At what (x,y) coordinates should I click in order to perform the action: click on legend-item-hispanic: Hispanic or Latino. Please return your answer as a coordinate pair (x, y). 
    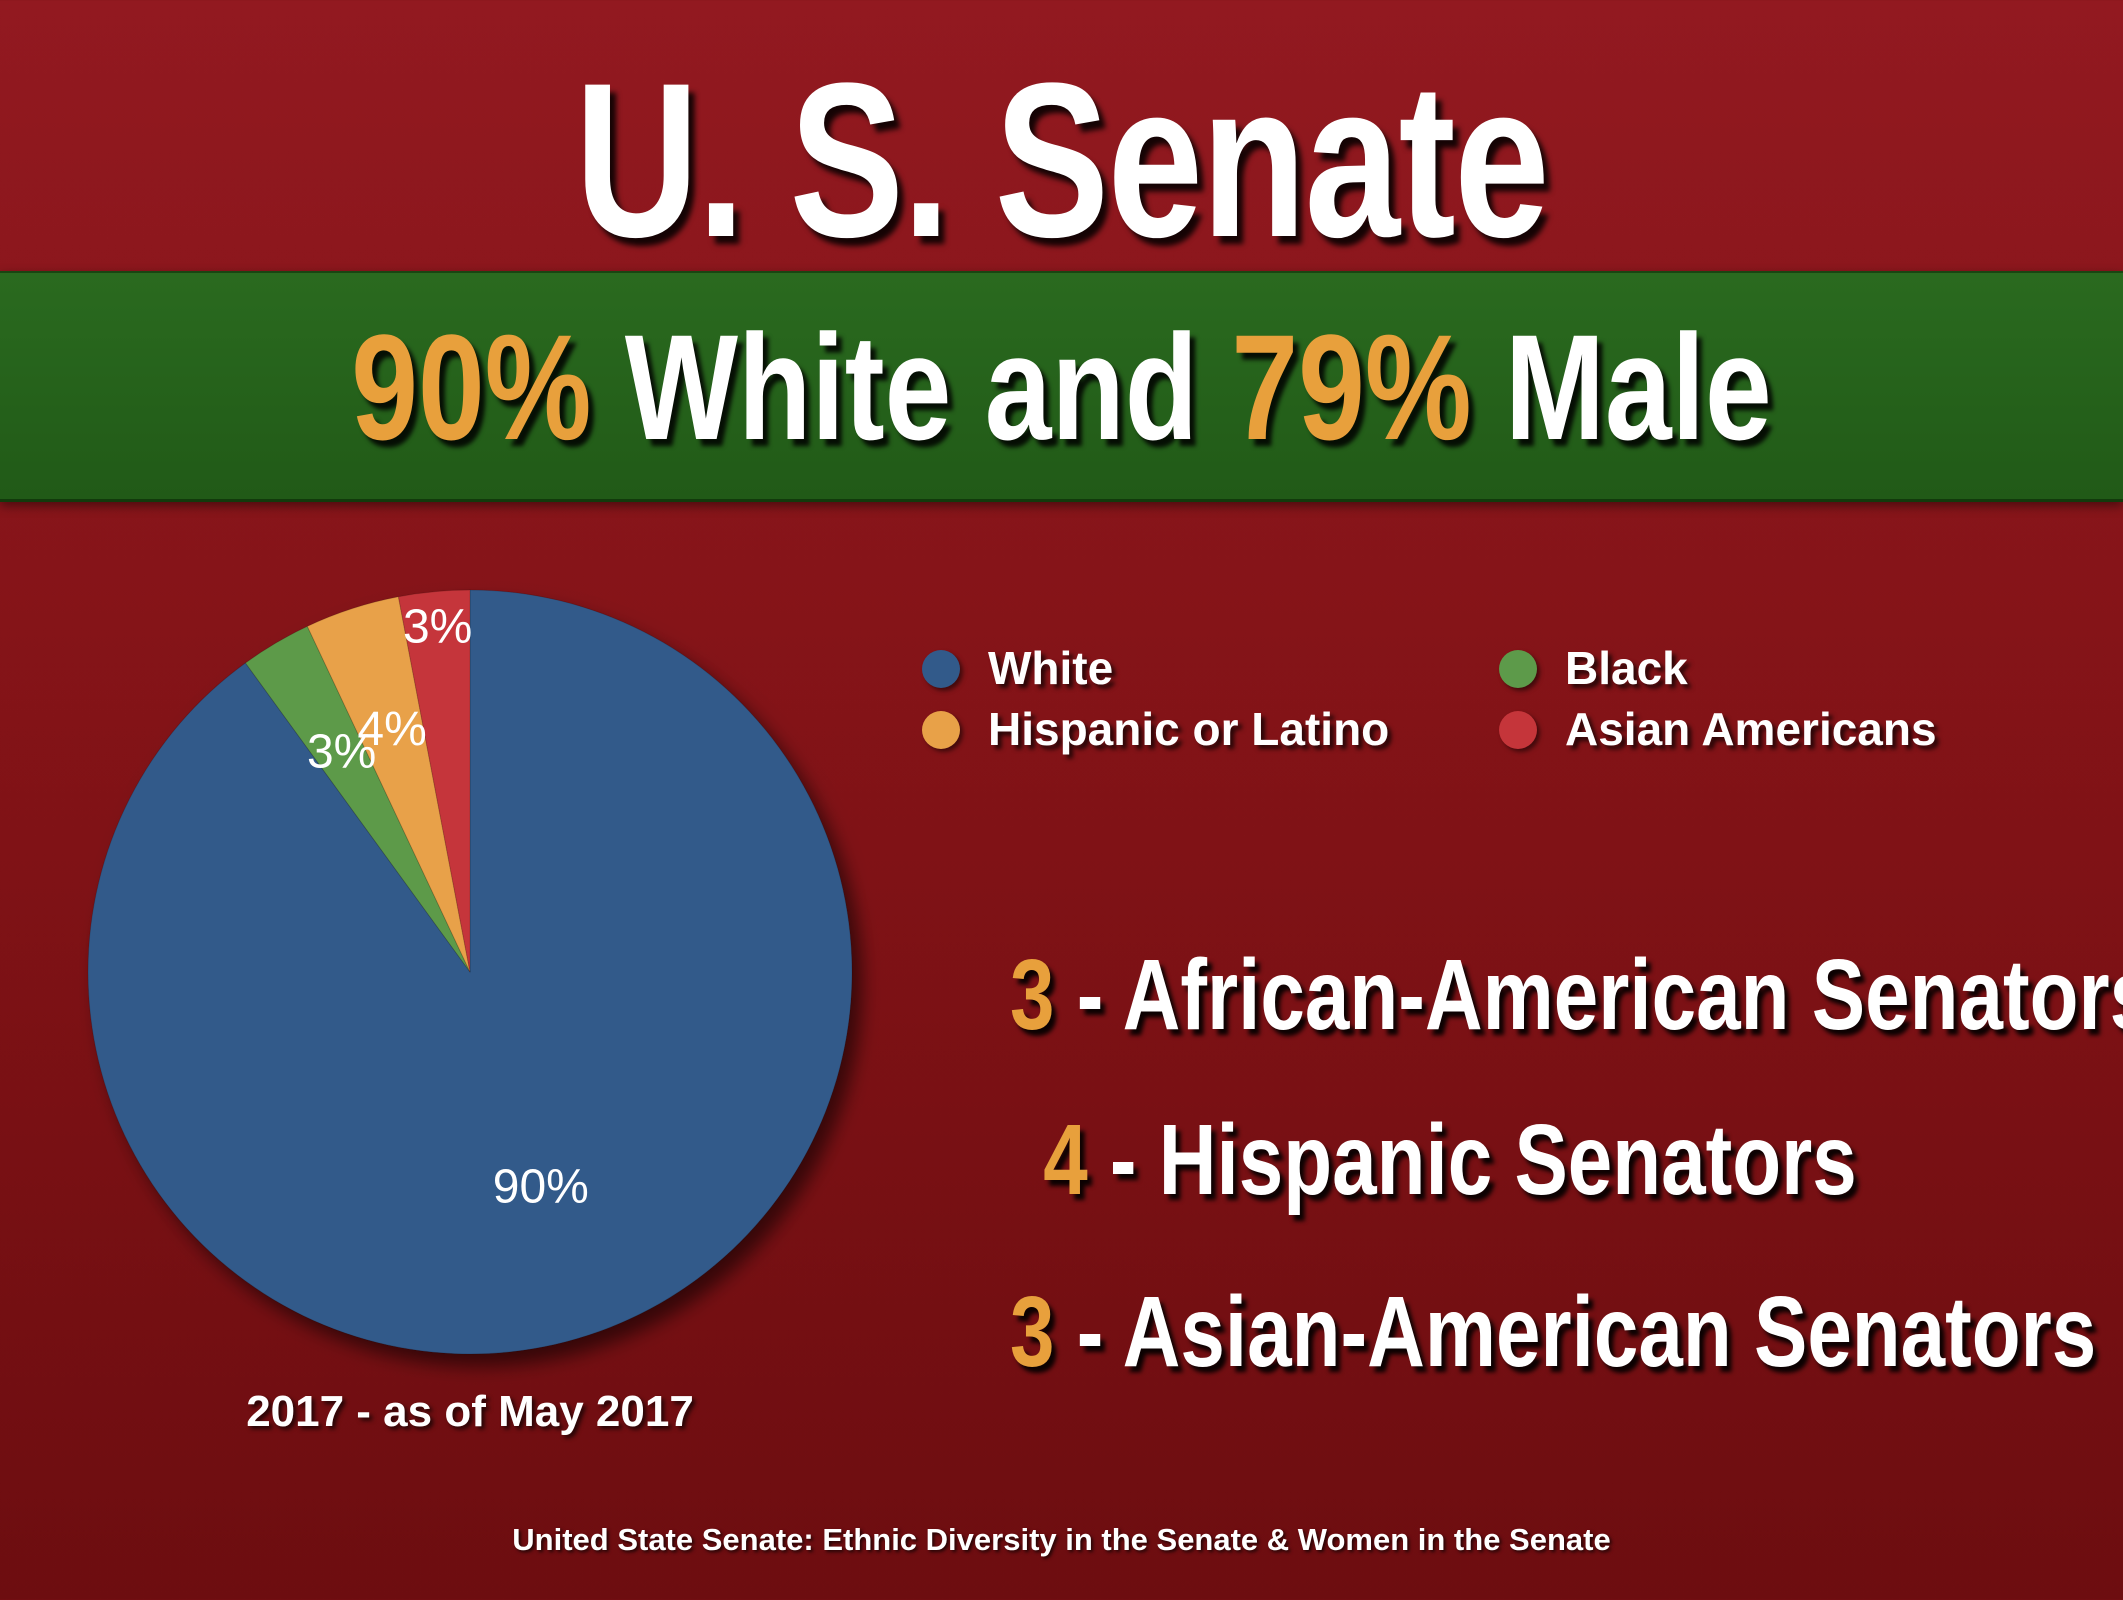
    Looking at the image, I should click on (1155, 729).